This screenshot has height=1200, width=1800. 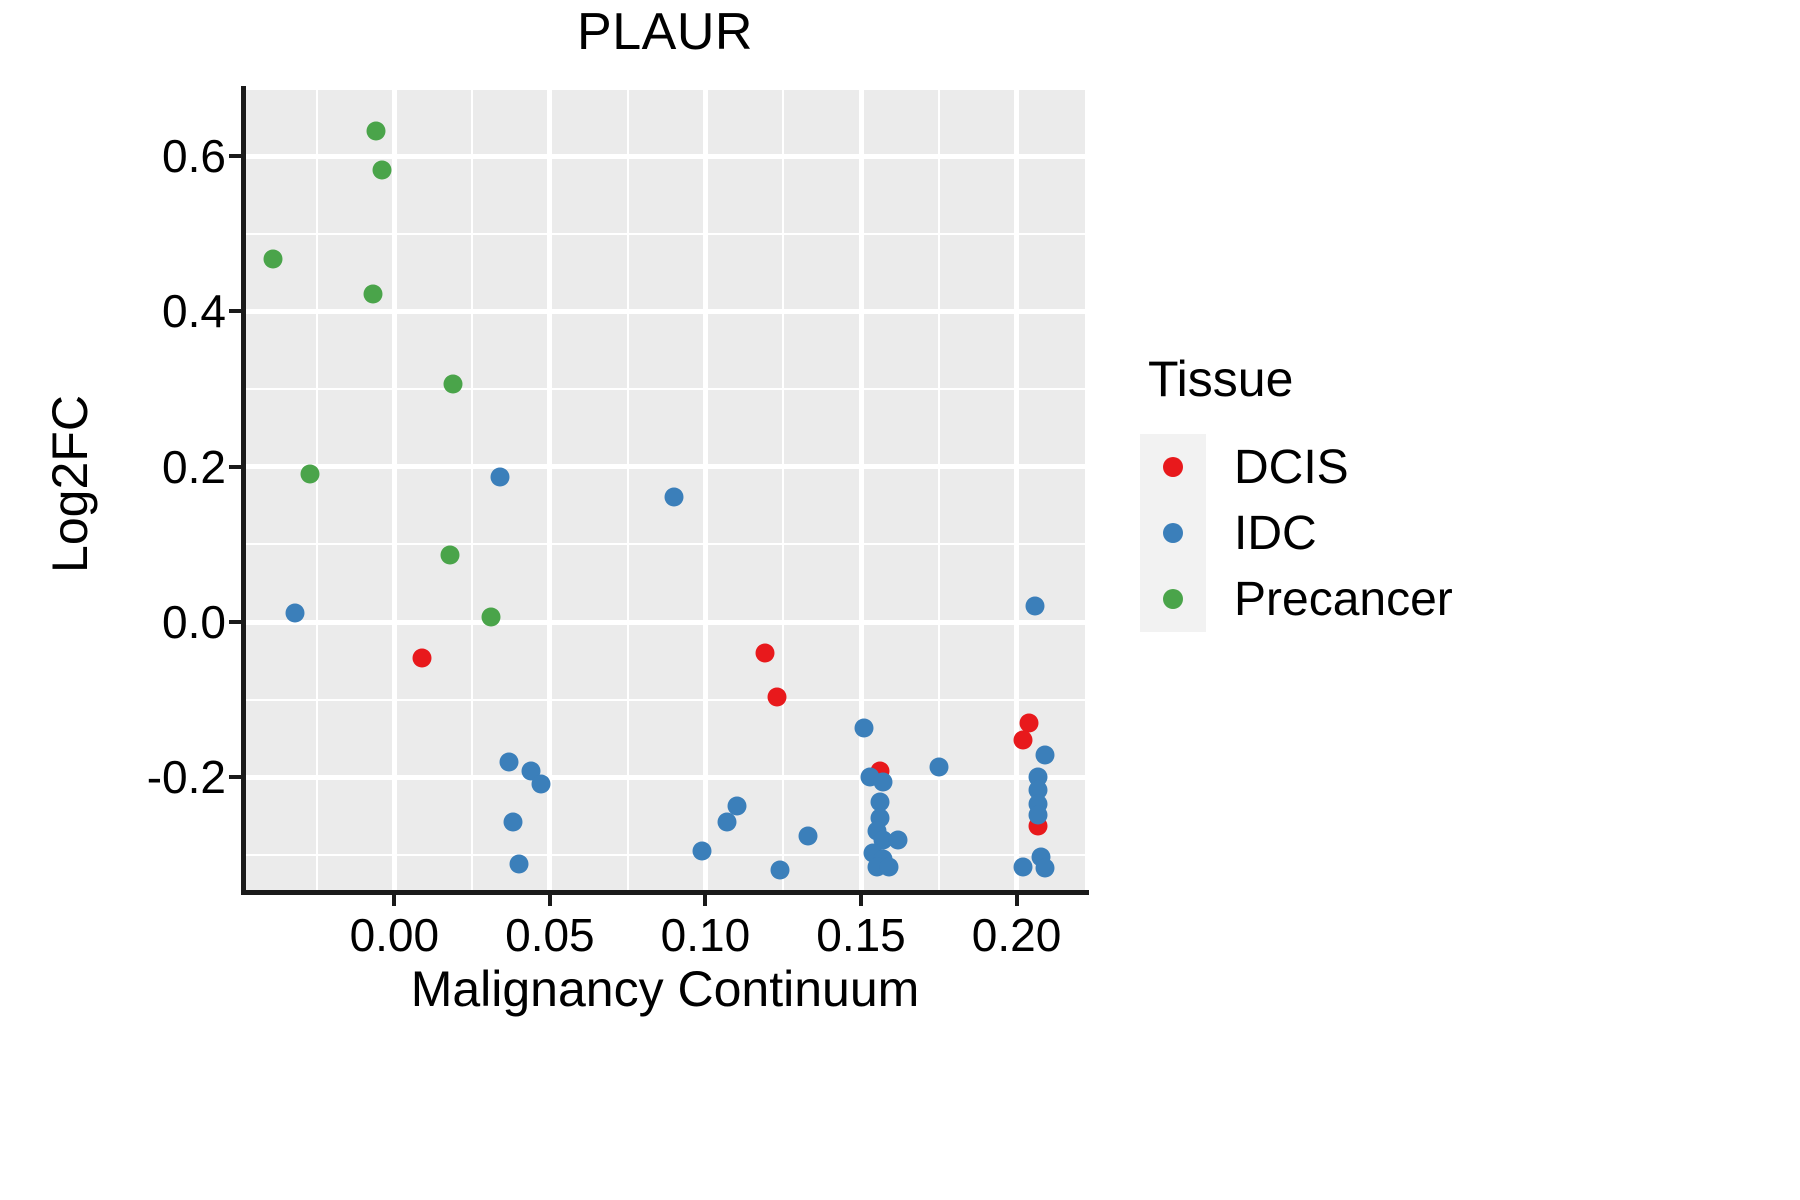 What do you see at coordinates (70, 484) in the screenshot?
I see `y-axis-title: Log2FC` at bounding box center [70, 484].